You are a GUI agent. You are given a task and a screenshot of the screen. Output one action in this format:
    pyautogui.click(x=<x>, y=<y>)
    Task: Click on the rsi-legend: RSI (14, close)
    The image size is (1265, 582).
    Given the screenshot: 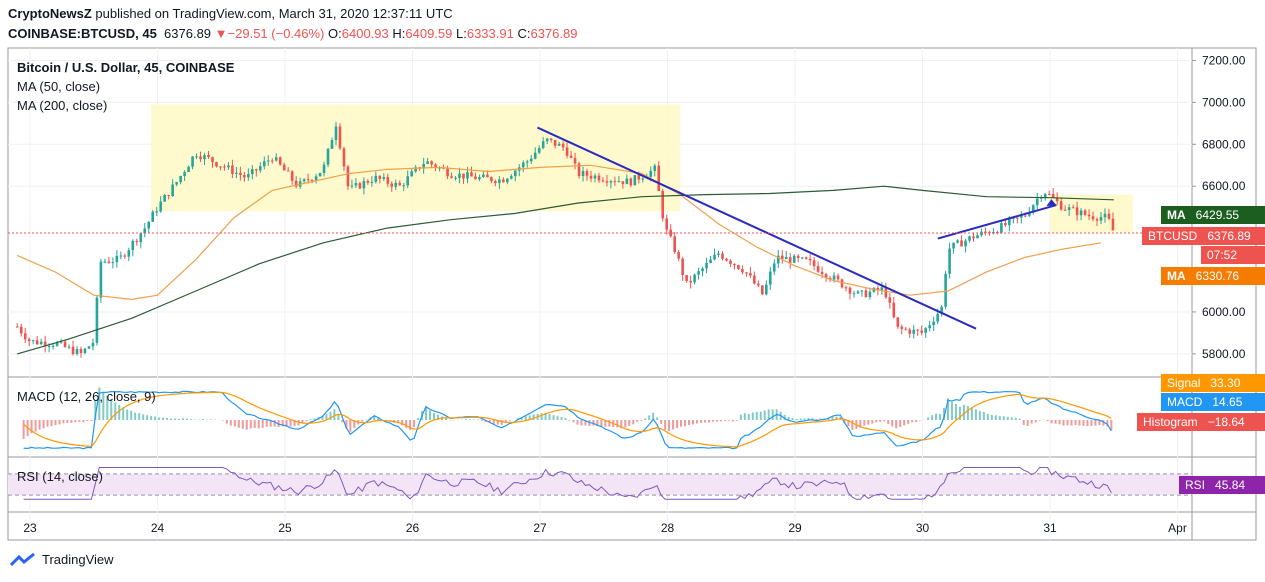 What is the action you would take?
    pyautogui.click(x=60, y=476)
    